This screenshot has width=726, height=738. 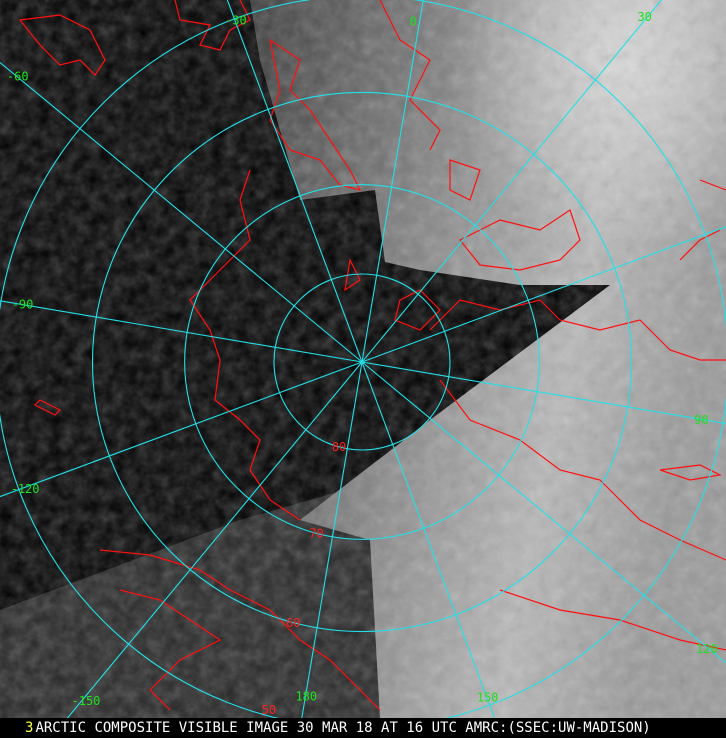 I want to click on meridian--30, so click(x=294, y=181).